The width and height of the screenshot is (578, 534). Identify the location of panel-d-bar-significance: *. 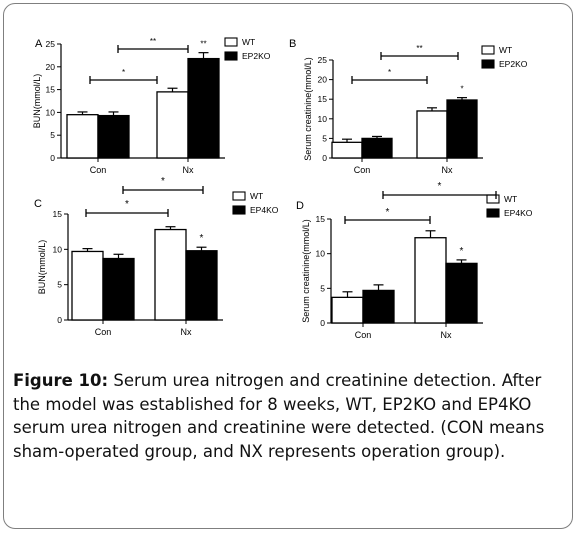
(462, 251).